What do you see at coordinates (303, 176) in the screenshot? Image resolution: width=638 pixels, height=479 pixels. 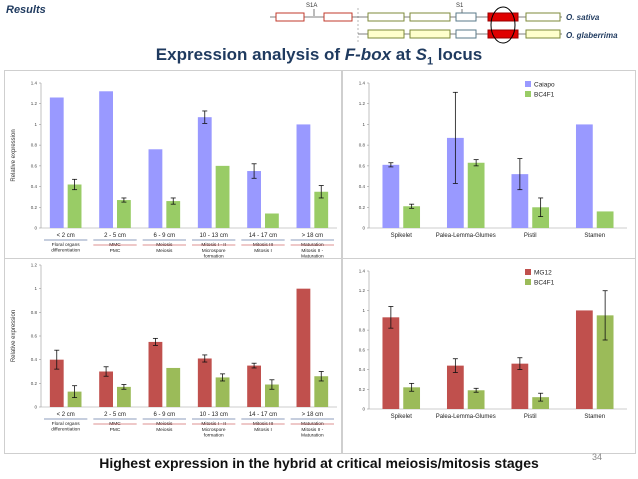 I see `bar-caiapo-18-cm` at bounding box center [303, 176].